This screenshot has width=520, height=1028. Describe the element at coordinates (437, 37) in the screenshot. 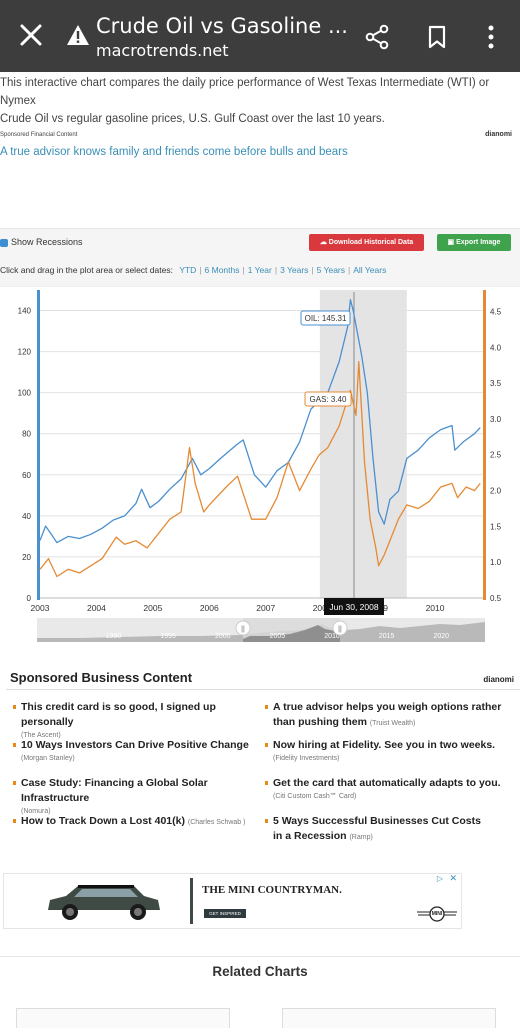

I see `bookmark-icon` at that location.